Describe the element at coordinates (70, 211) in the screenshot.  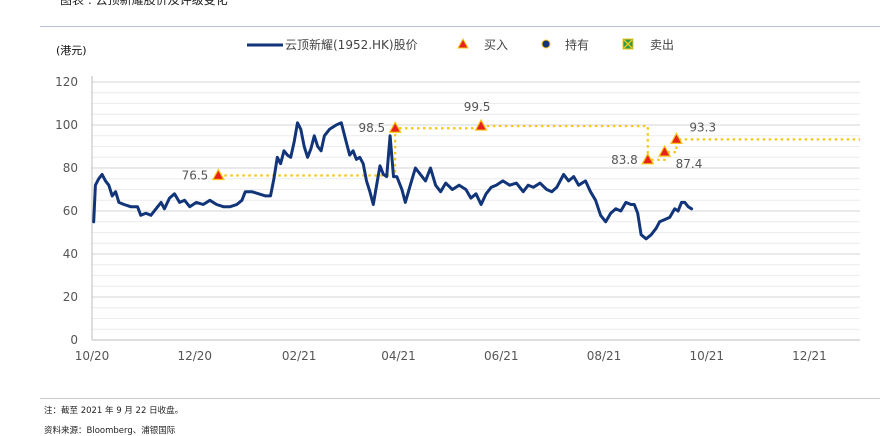
I see `y-tick-label: 60` at that location.